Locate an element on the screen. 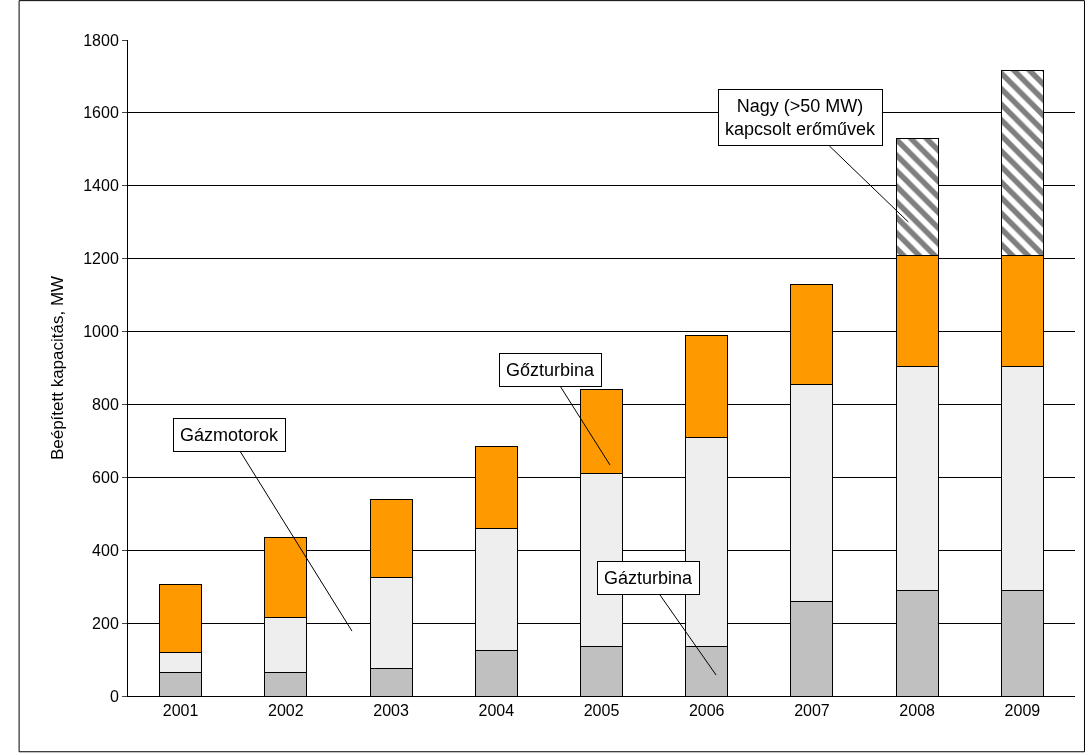  y-tick-label: 400 is located at coordinates (105, 550).